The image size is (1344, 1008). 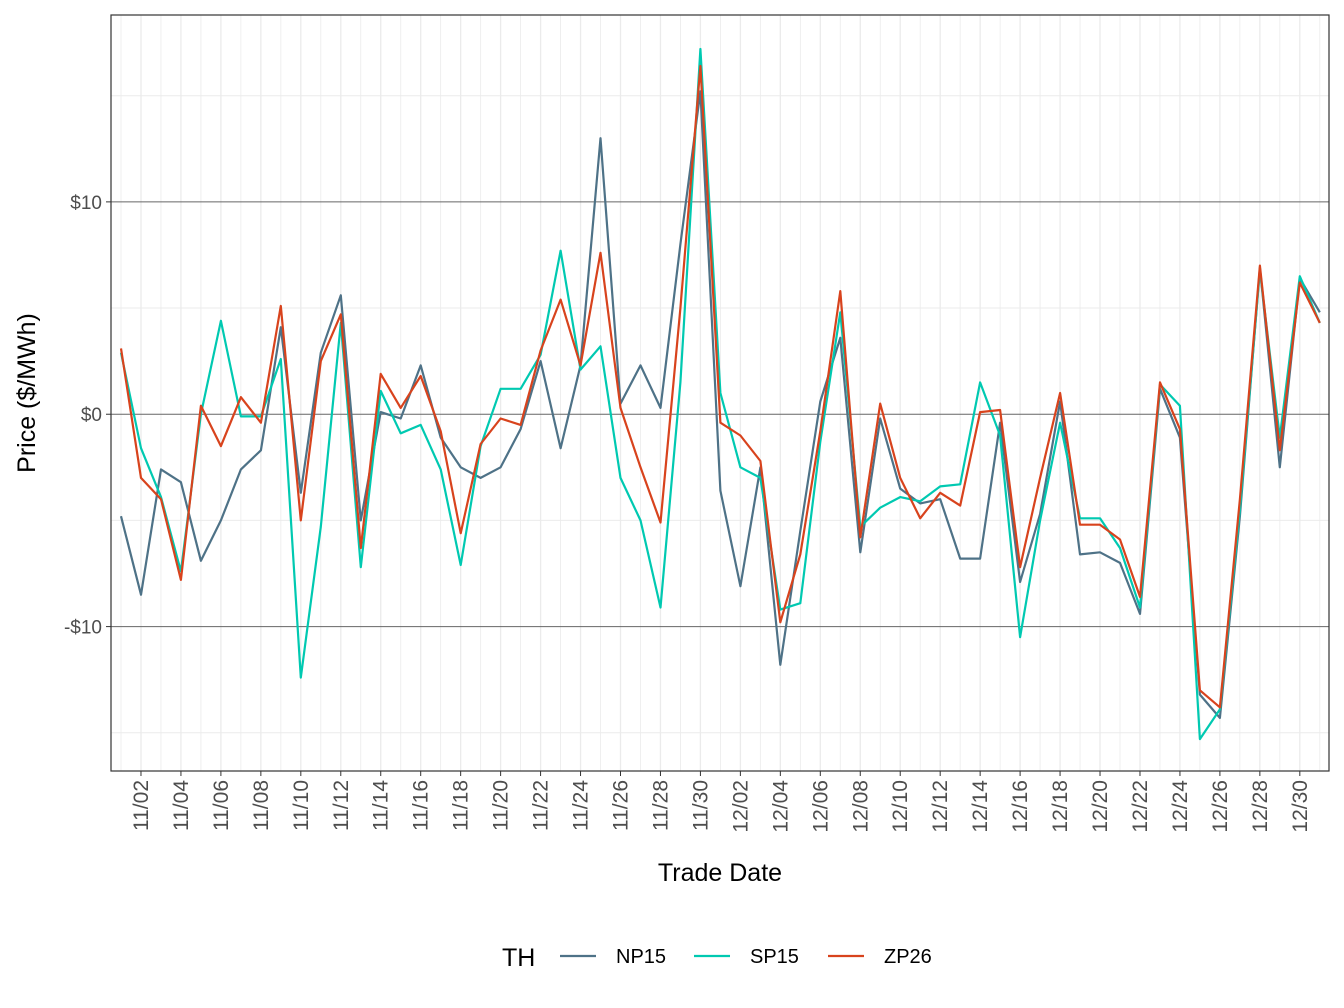 What do you see at coordinates (621, 805) in the screenshot?
I see `x-tick-label: 11/26` at bounding box center [621, 805].